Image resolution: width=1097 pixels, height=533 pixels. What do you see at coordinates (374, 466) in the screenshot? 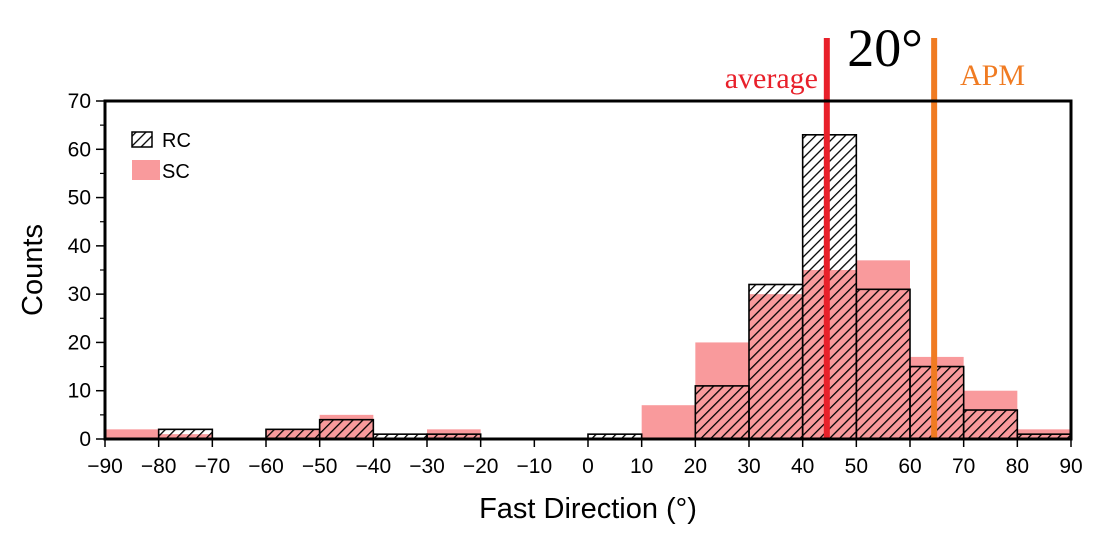
I see `x-tick-label: −40` at bounding box center [374, 466].